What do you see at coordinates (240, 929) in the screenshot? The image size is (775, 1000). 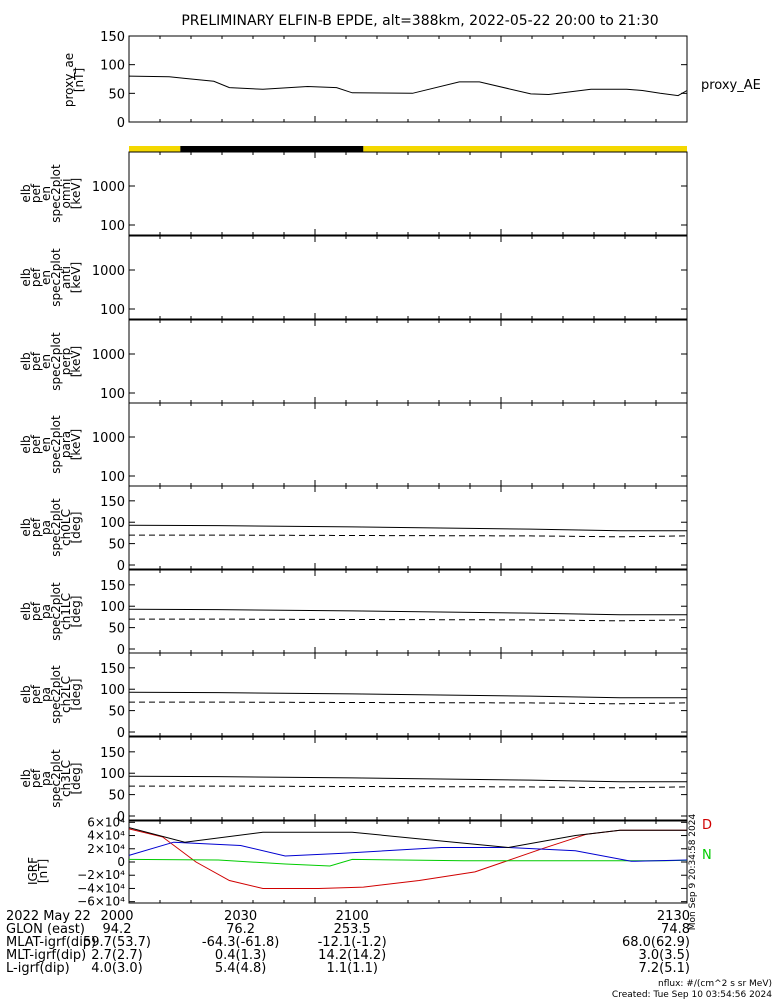 I see `xaxis-value: 76.2` at bounding box center [240, 929].